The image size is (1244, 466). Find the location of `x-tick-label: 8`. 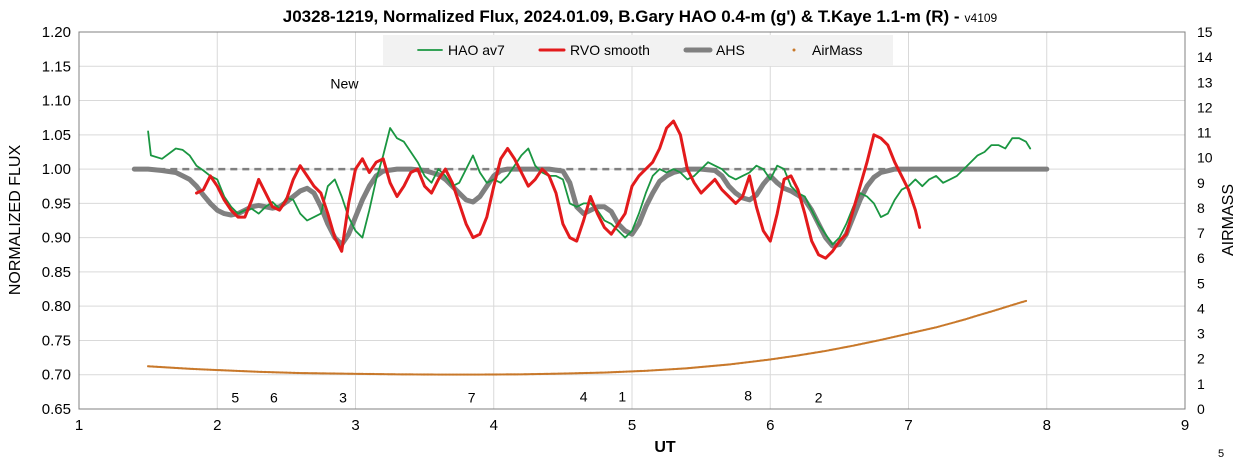

x-tick-label: 8 is located at coordinates (1047, 425).